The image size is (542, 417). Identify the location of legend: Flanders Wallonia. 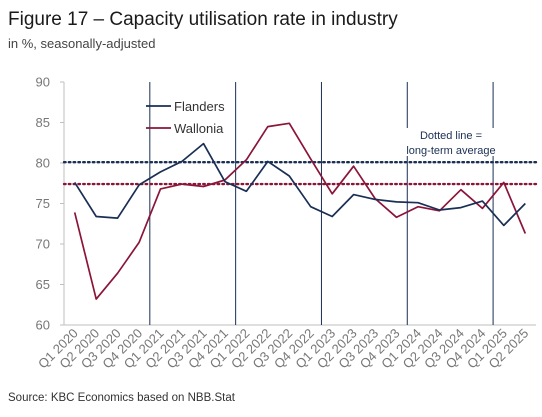
(185, 117).